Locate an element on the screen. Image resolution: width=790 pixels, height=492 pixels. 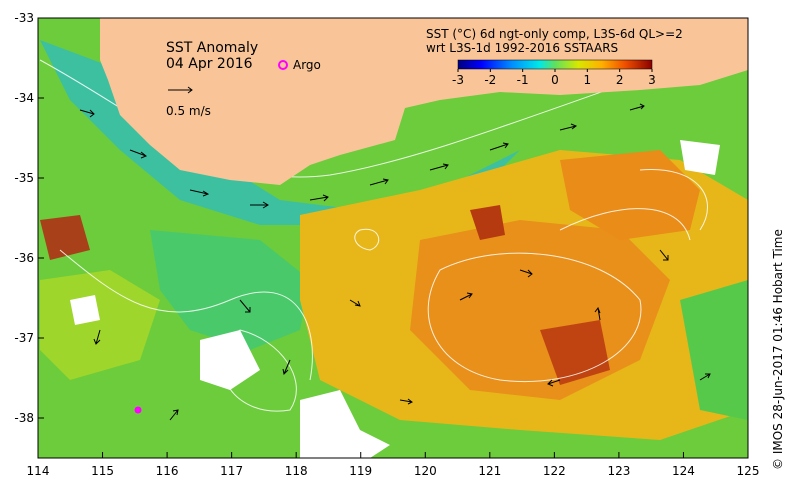
colorbar: -3 -2 -1 0 1 2 3 is located at coordinates (554, 73).